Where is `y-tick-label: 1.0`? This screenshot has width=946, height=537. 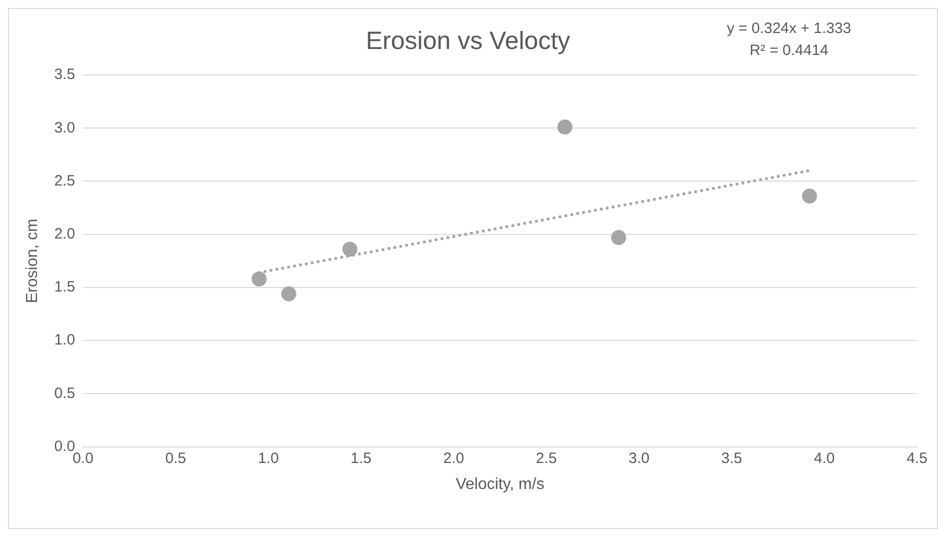 y-tick-label: 1.0 is located at coordinates (65, 340).